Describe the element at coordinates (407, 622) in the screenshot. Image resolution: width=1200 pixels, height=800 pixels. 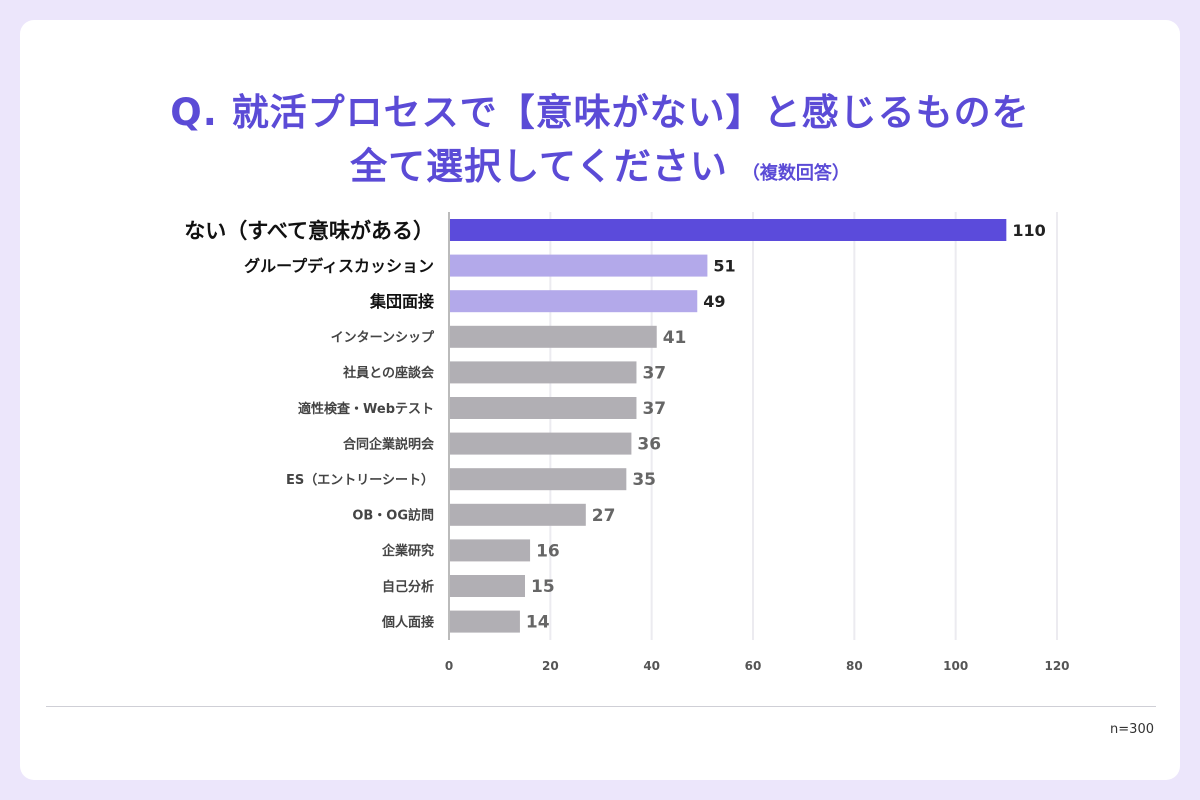
I see `category-label: 個人面接` at that location.